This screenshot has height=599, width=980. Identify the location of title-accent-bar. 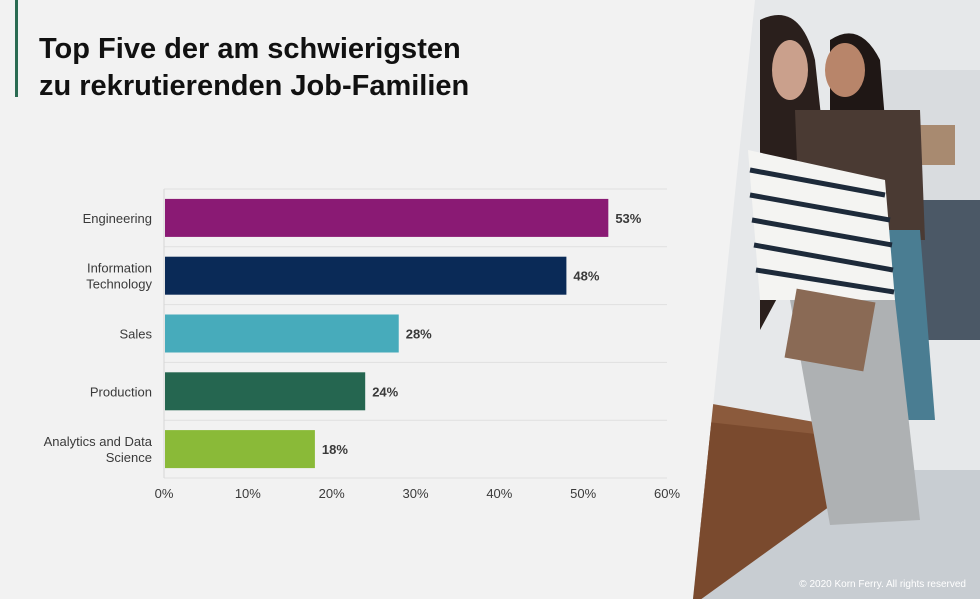
(16, 48).